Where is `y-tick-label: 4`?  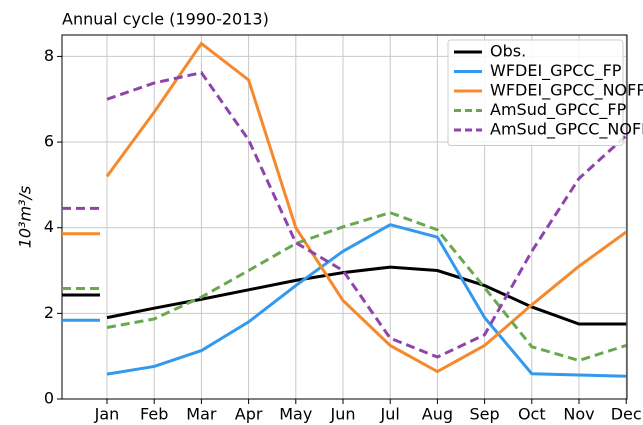 y-tick-label: 4 is located at coordinates (49, 226).